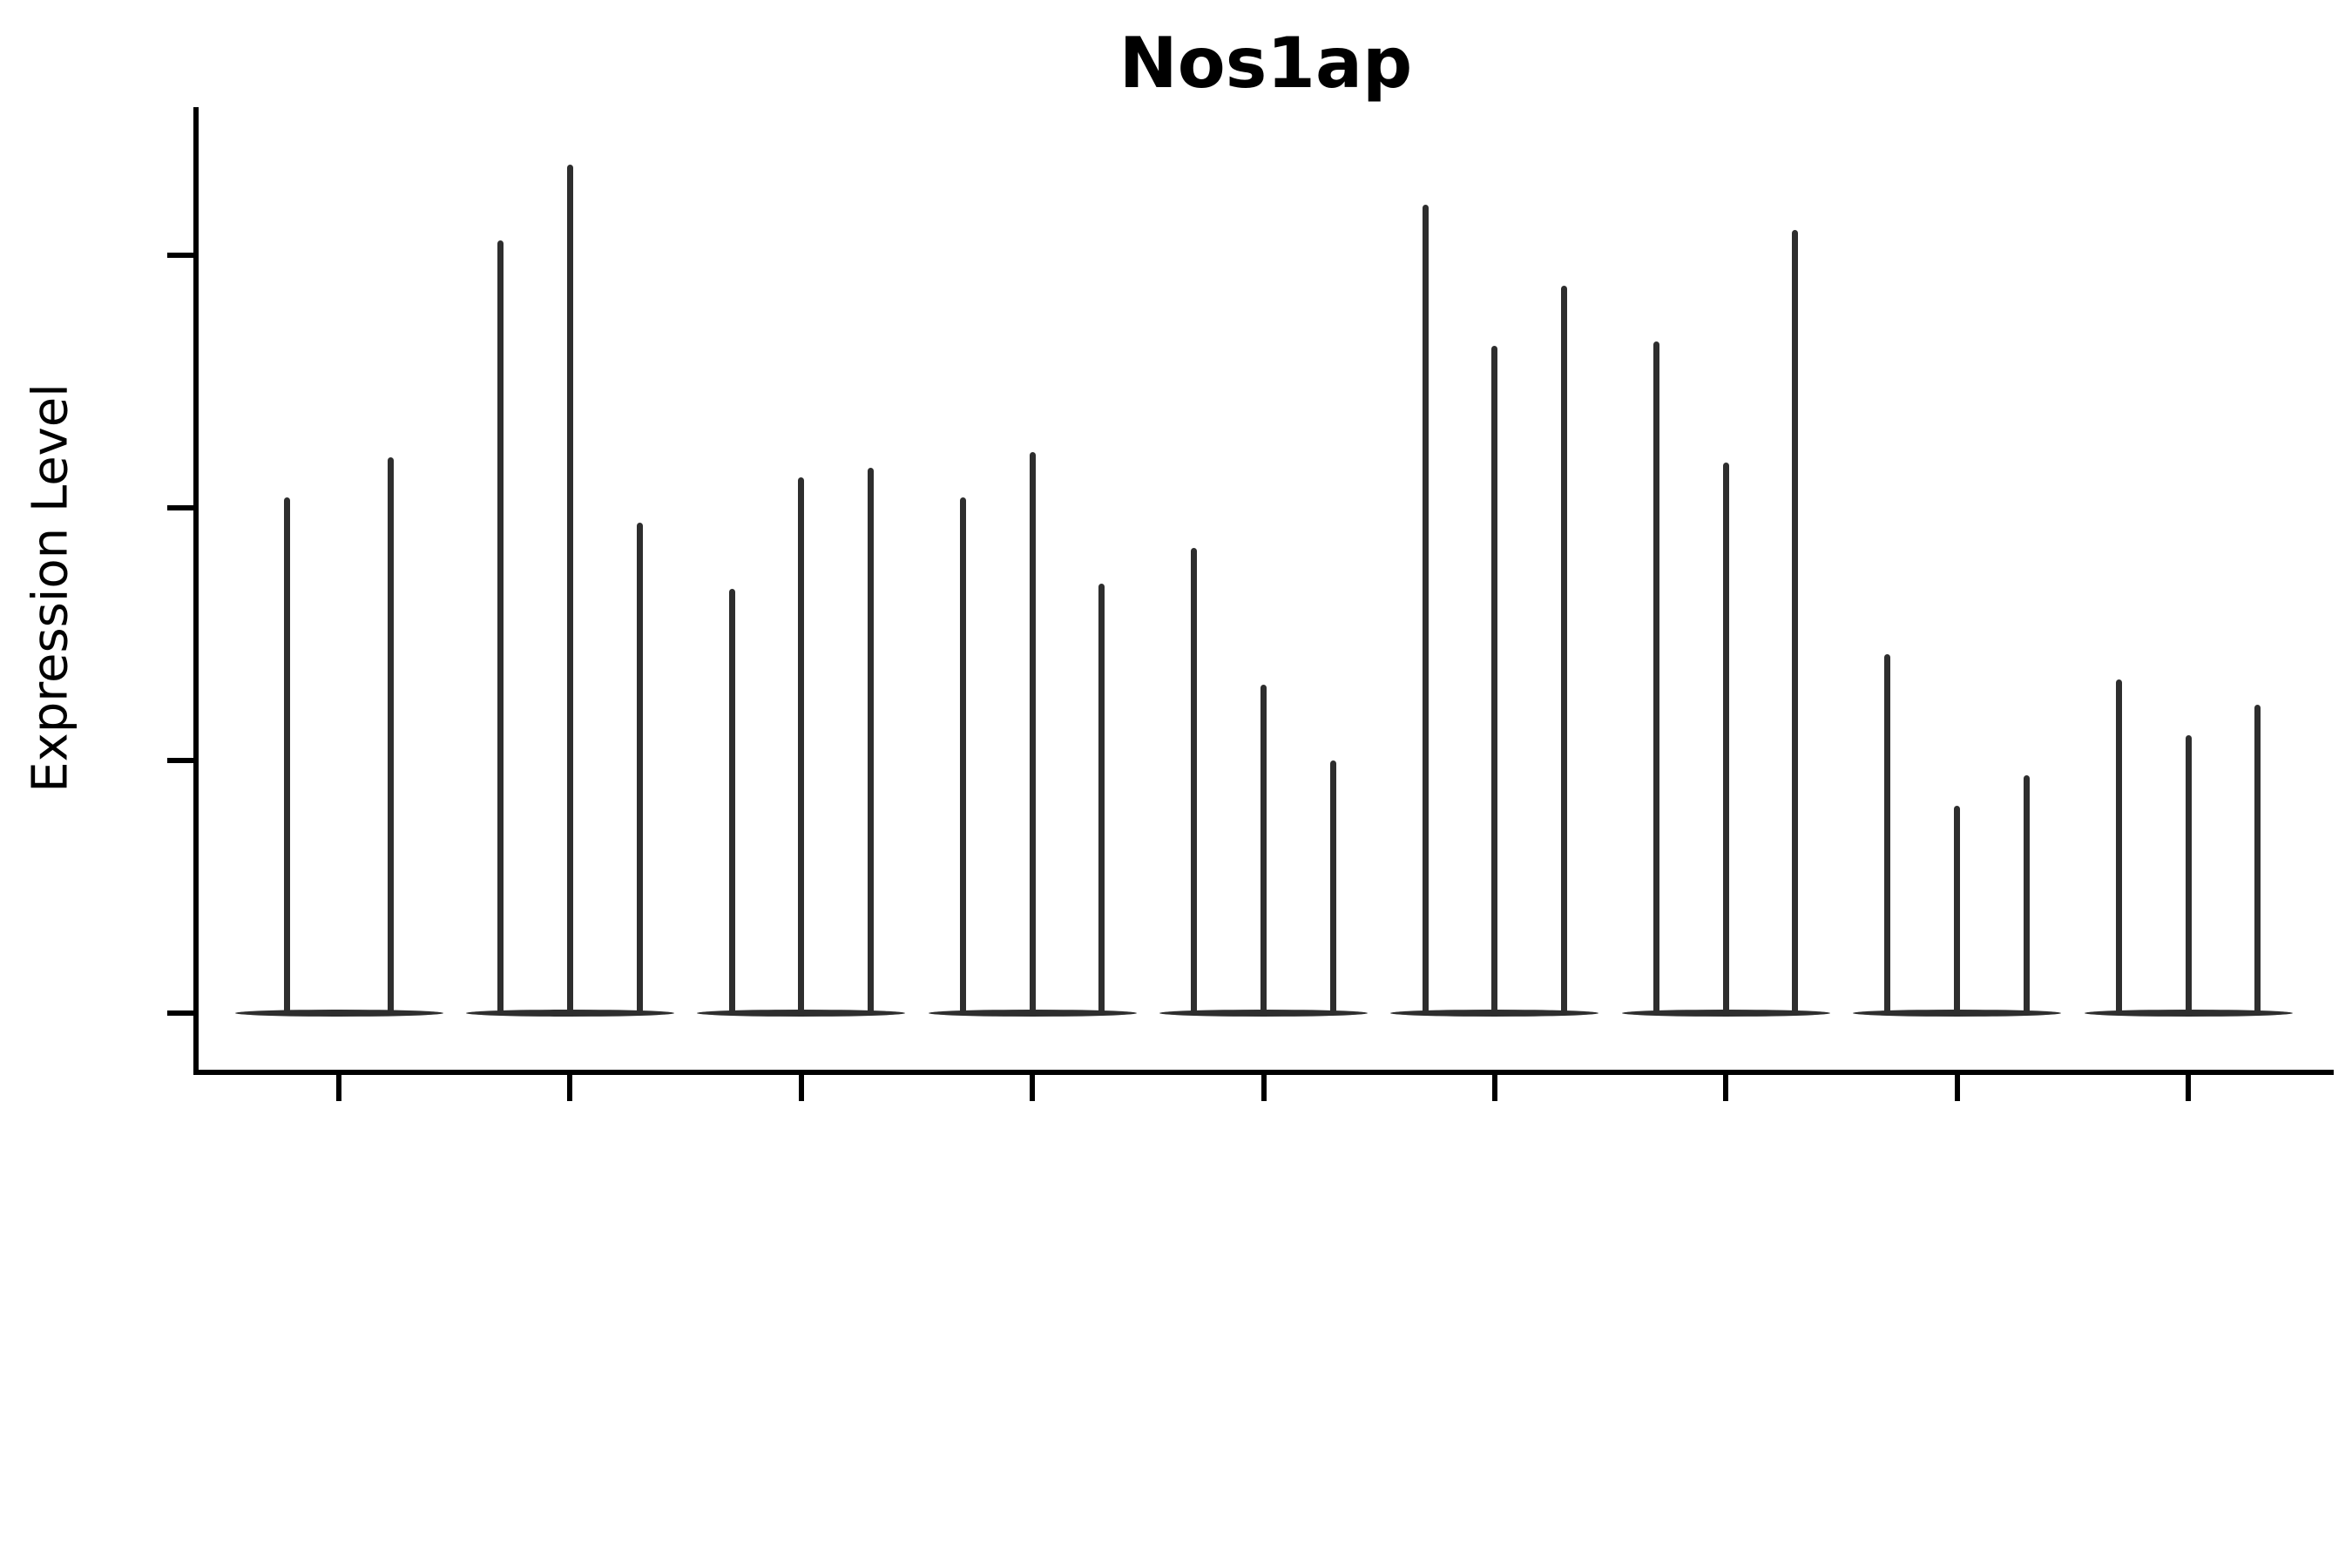 The width and height of the screenshot is (2352, 1568). What do you see at coordinates (196, 591) in the screenshot?
I see `y-axis-spine` at bounding box center [196, 591].